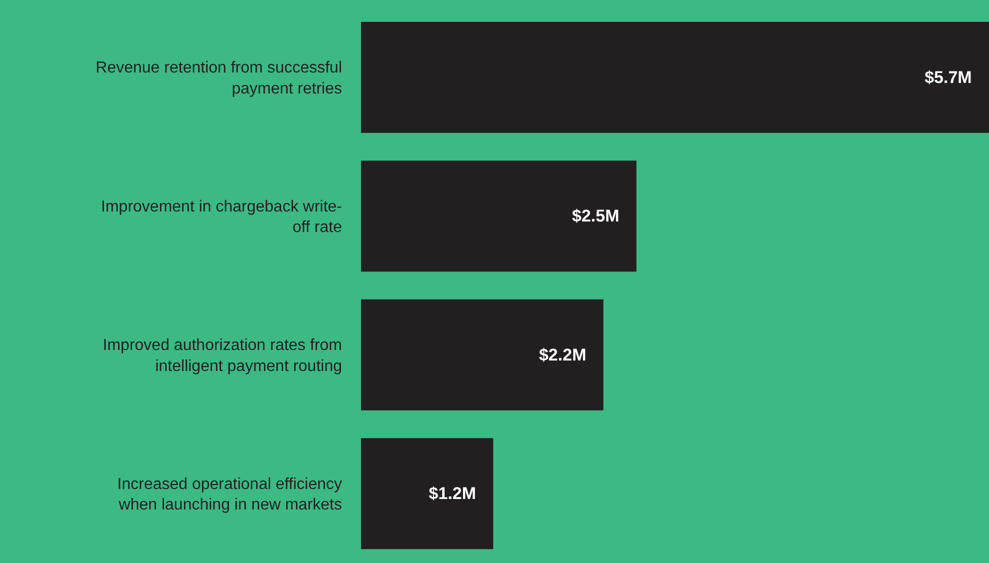 Image resolution: width=989 pixels, height=563 pixels. Describe the element at coordinates (222, 356) in the screenshot. I see `y-tick-label: Improved authorization rates from intelligent payment routing` at that location.